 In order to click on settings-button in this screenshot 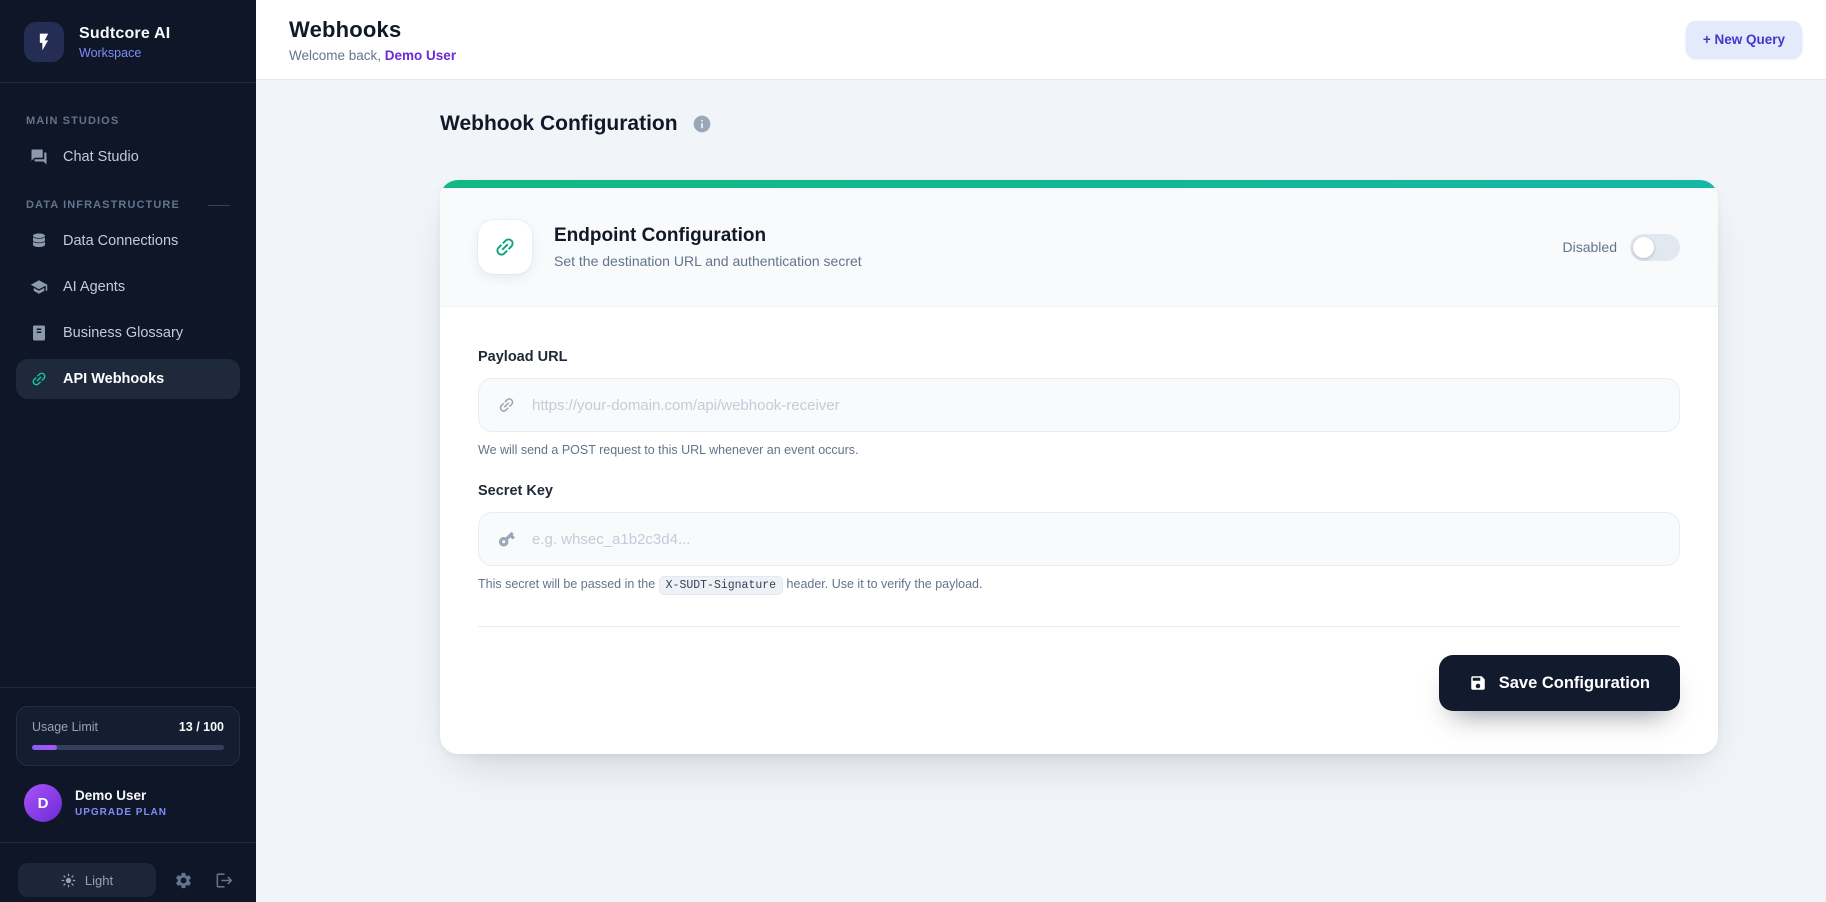, I will do `click(183, 880)`.